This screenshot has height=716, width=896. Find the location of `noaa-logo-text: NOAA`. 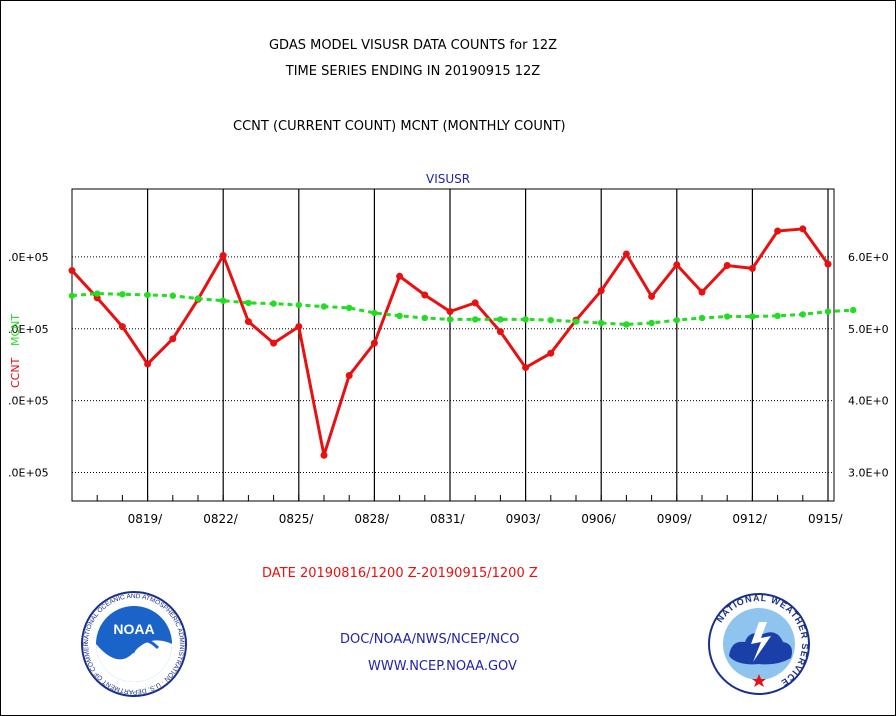

noaa-logo-text: NOAA is located at coordinates (133, 629).